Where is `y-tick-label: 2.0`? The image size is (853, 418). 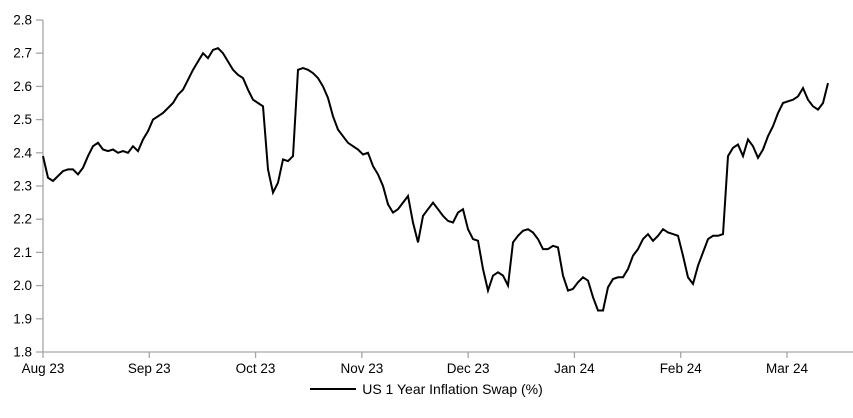
y-tick-label: 2.0 is located at coordinates (22, 285).